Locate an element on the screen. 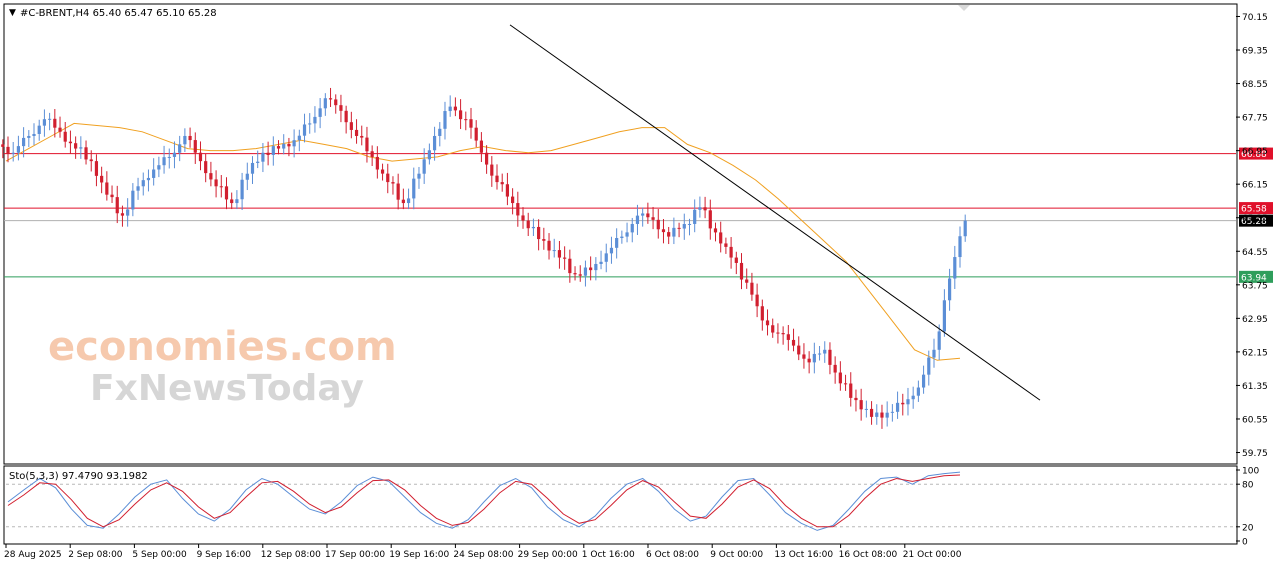 This screenshot has height=571, width=1280. stochastic-tick-label: 100 is located at coordinates (1250, 472).